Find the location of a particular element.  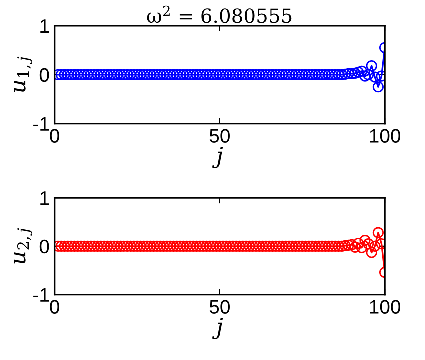

y-axis-title: u$_{1,j}$ is located at coordinates (23, 74).